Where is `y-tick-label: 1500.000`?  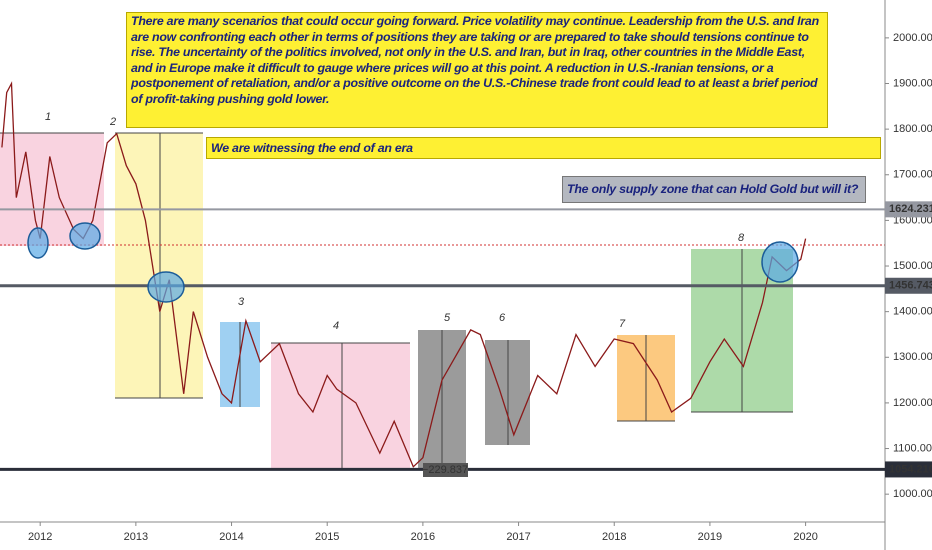
y-tick-label: 1500.000 is located at coordinates (912, 266).